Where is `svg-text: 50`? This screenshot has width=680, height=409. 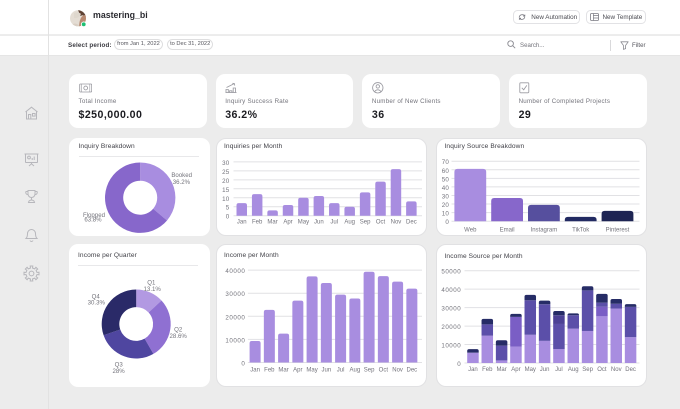
svg-text: 50 is located at coordinates (446, 179).